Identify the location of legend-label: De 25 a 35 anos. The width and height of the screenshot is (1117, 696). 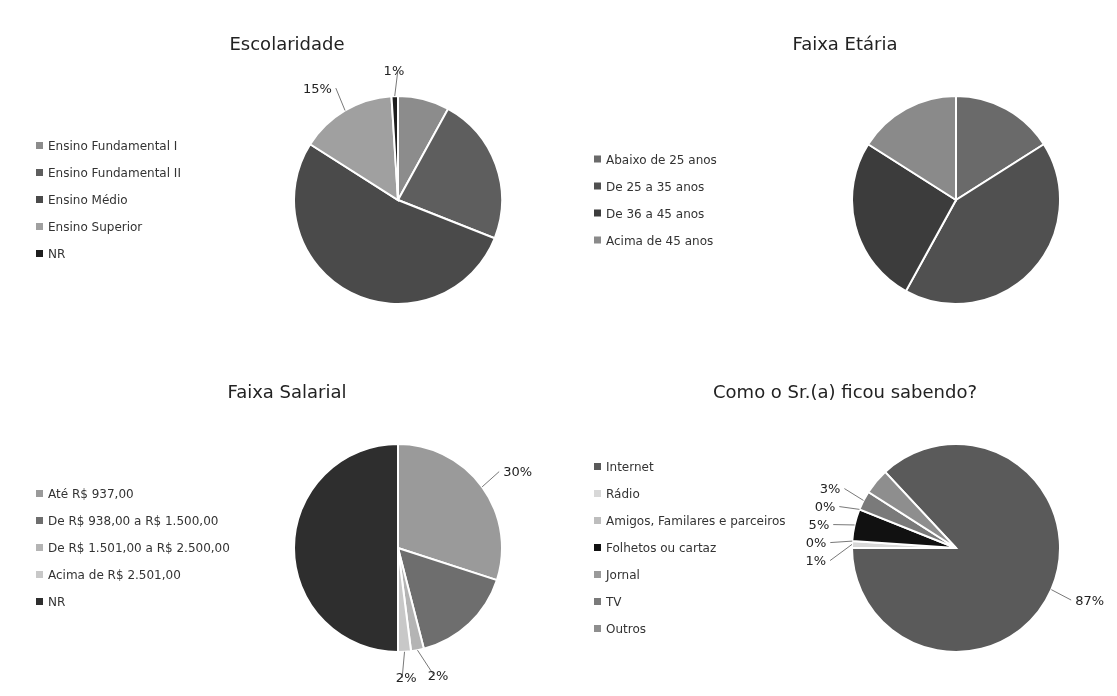
(655, 186).